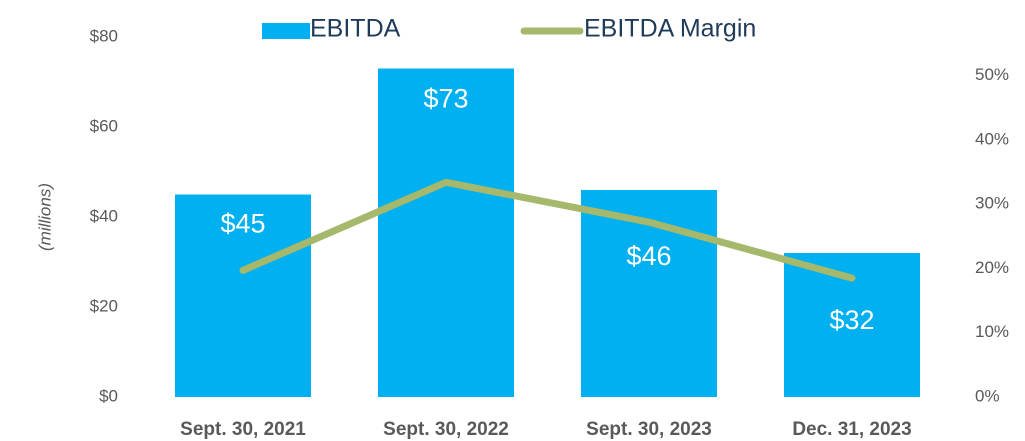 The height and width of the screenshot is (441, 1025). What do you see at coordinates (547, 230) in the screenshot?
I see `margin-line` at bounding box center [547, 230].